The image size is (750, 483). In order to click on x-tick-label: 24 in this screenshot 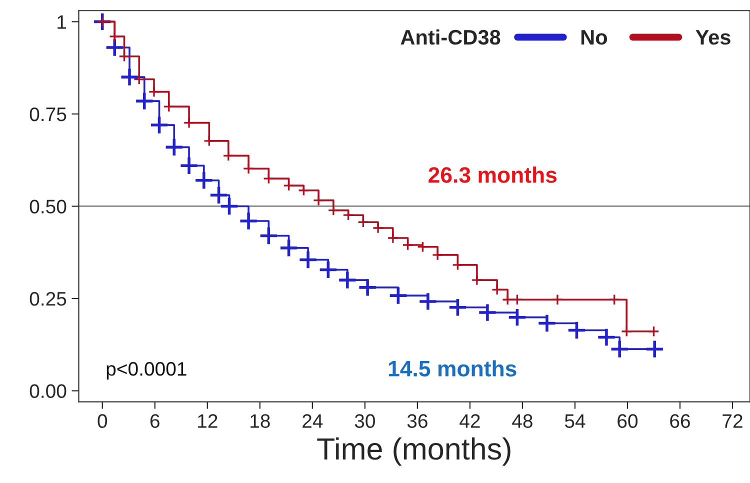, I will do `click(312, 421)`.